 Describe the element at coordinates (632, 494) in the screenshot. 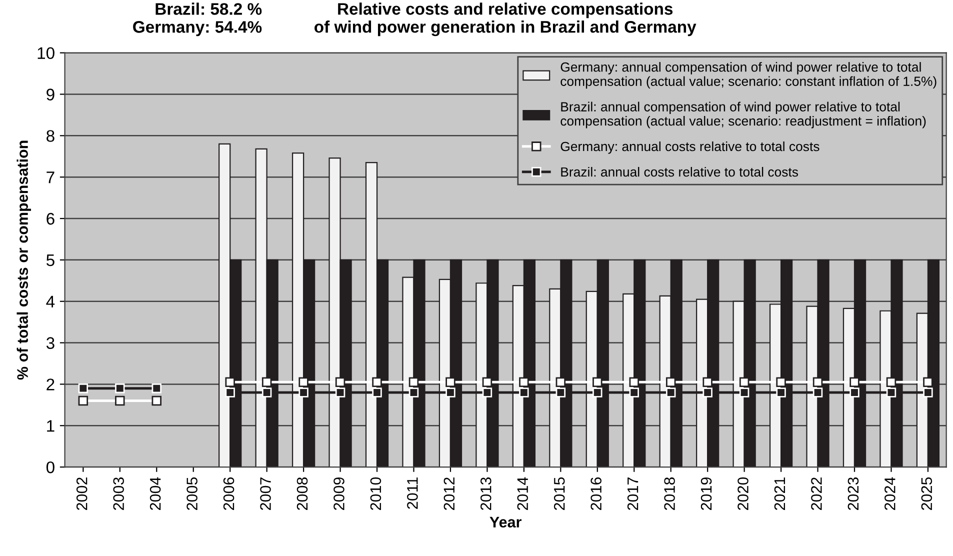

I see `x-tick-label: 2017` at that location.